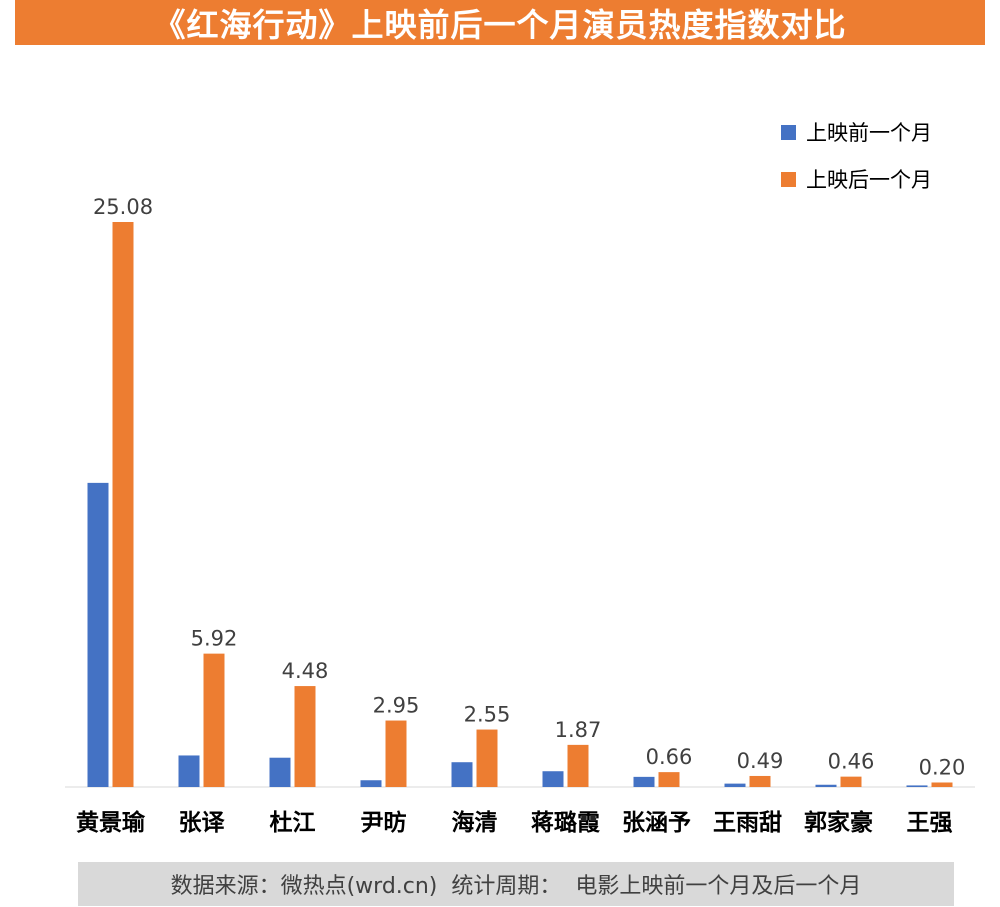 The width and height of the screenshot is (1000, 907). What do you see at coordinates (930, 823) in the screenshot?
I see `x-tick-label-9: 王强` at bounding box center [930, 823].